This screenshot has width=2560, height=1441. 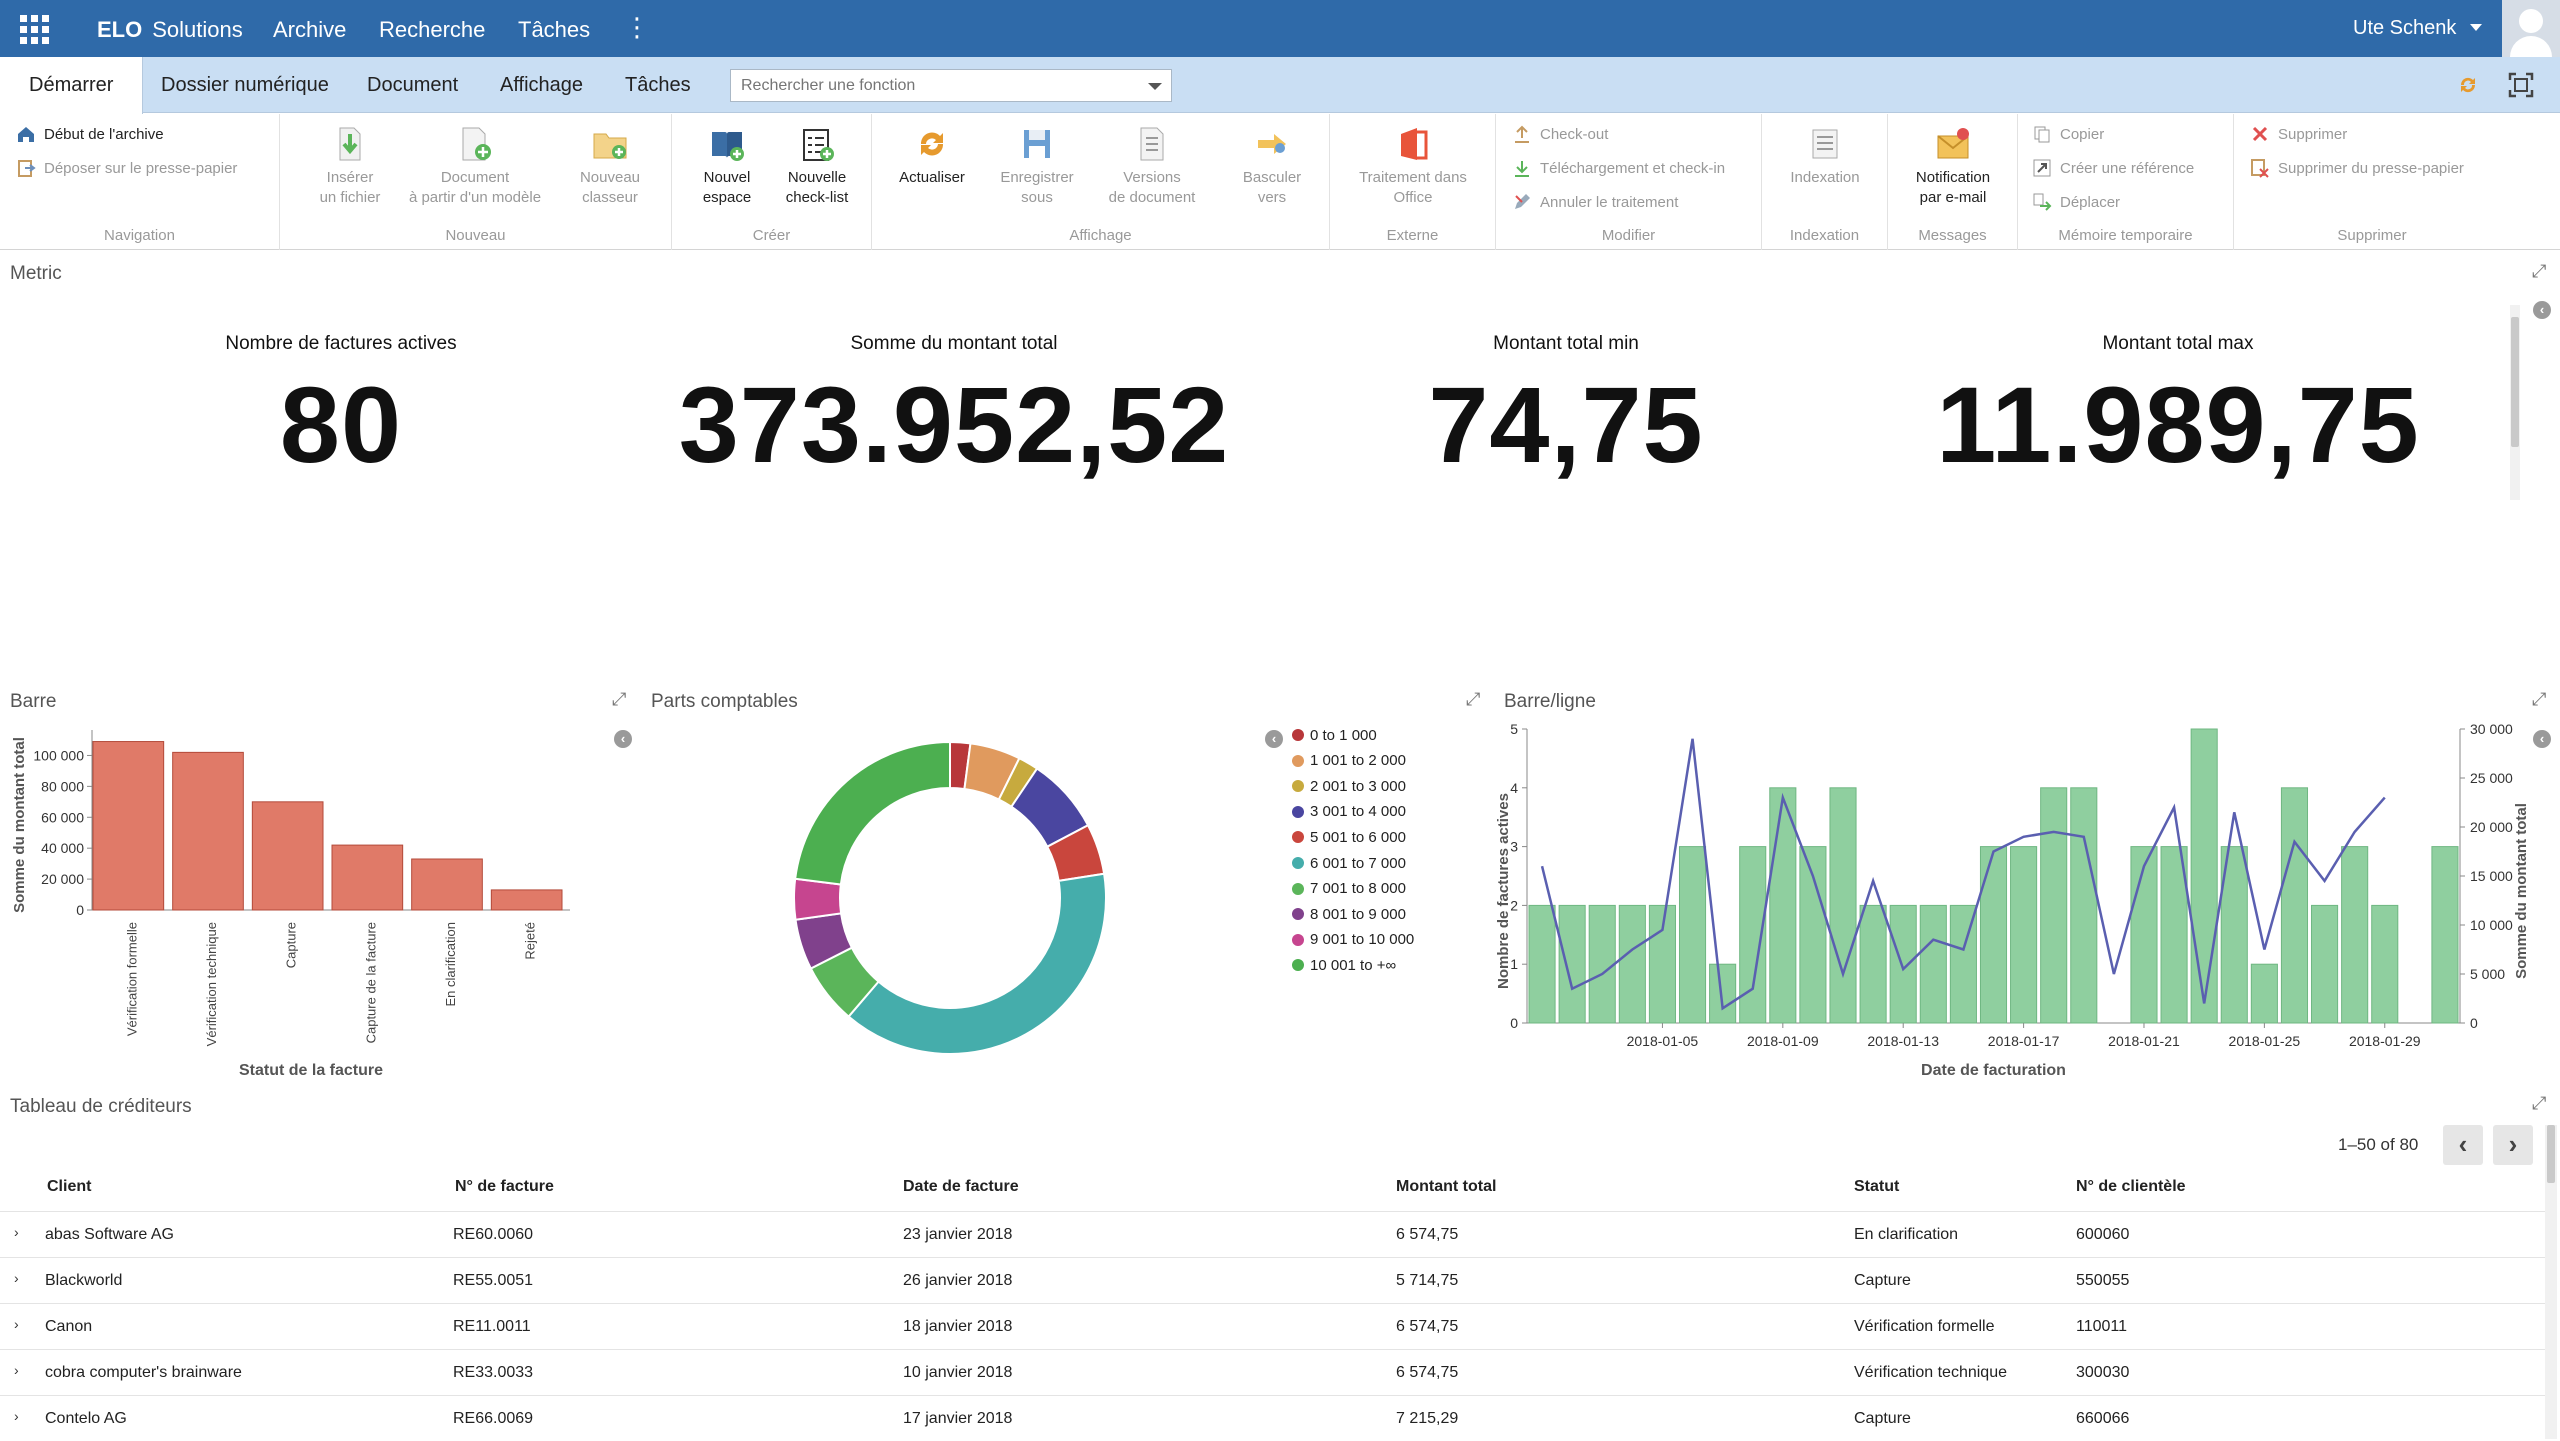 I want to click on nav-archive: Archive, so click(x=310, y=29).